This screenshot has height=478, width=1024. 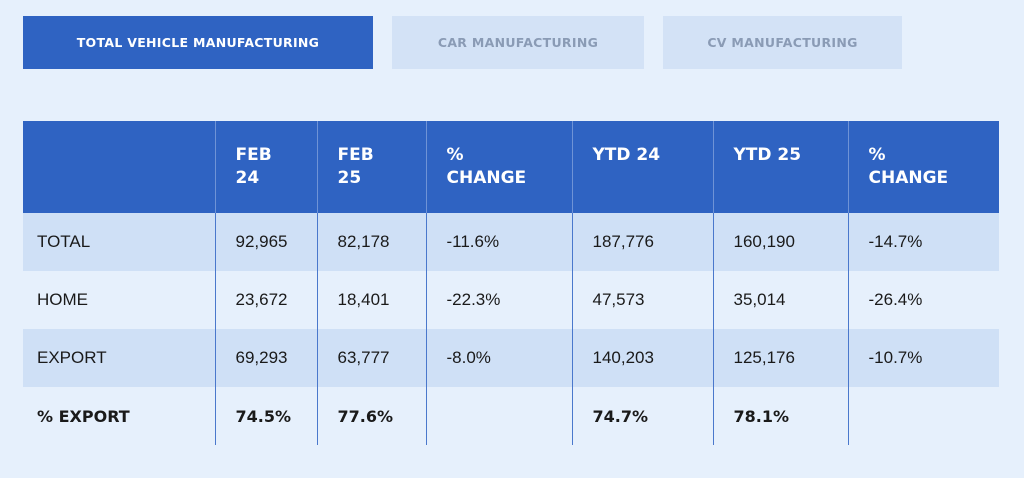 What do you see at coordinates (265, 358) in the screenshot?
I see `table-cell: 69,293` at bounding box center [265, 358].